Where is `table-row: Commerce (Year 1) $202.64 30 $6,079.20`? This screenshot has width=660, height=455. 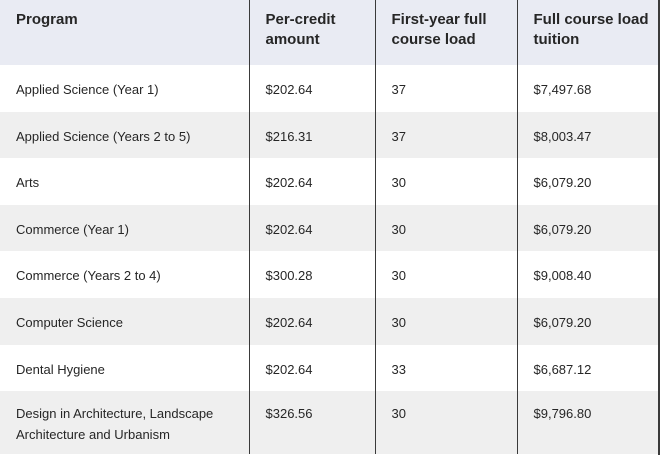
table-row: Commerce (Year 1) $202.64 30 $6,079.20 is located at coordinates (329, 228).